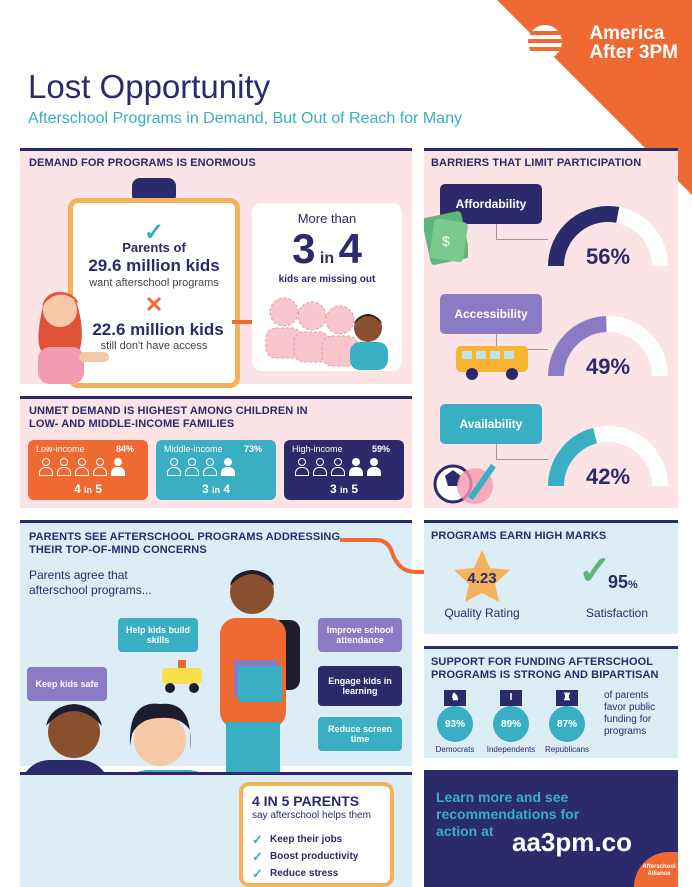 This screenshot has width=692, height=887. I want to click on support-label: Independents, so click(511, 749).